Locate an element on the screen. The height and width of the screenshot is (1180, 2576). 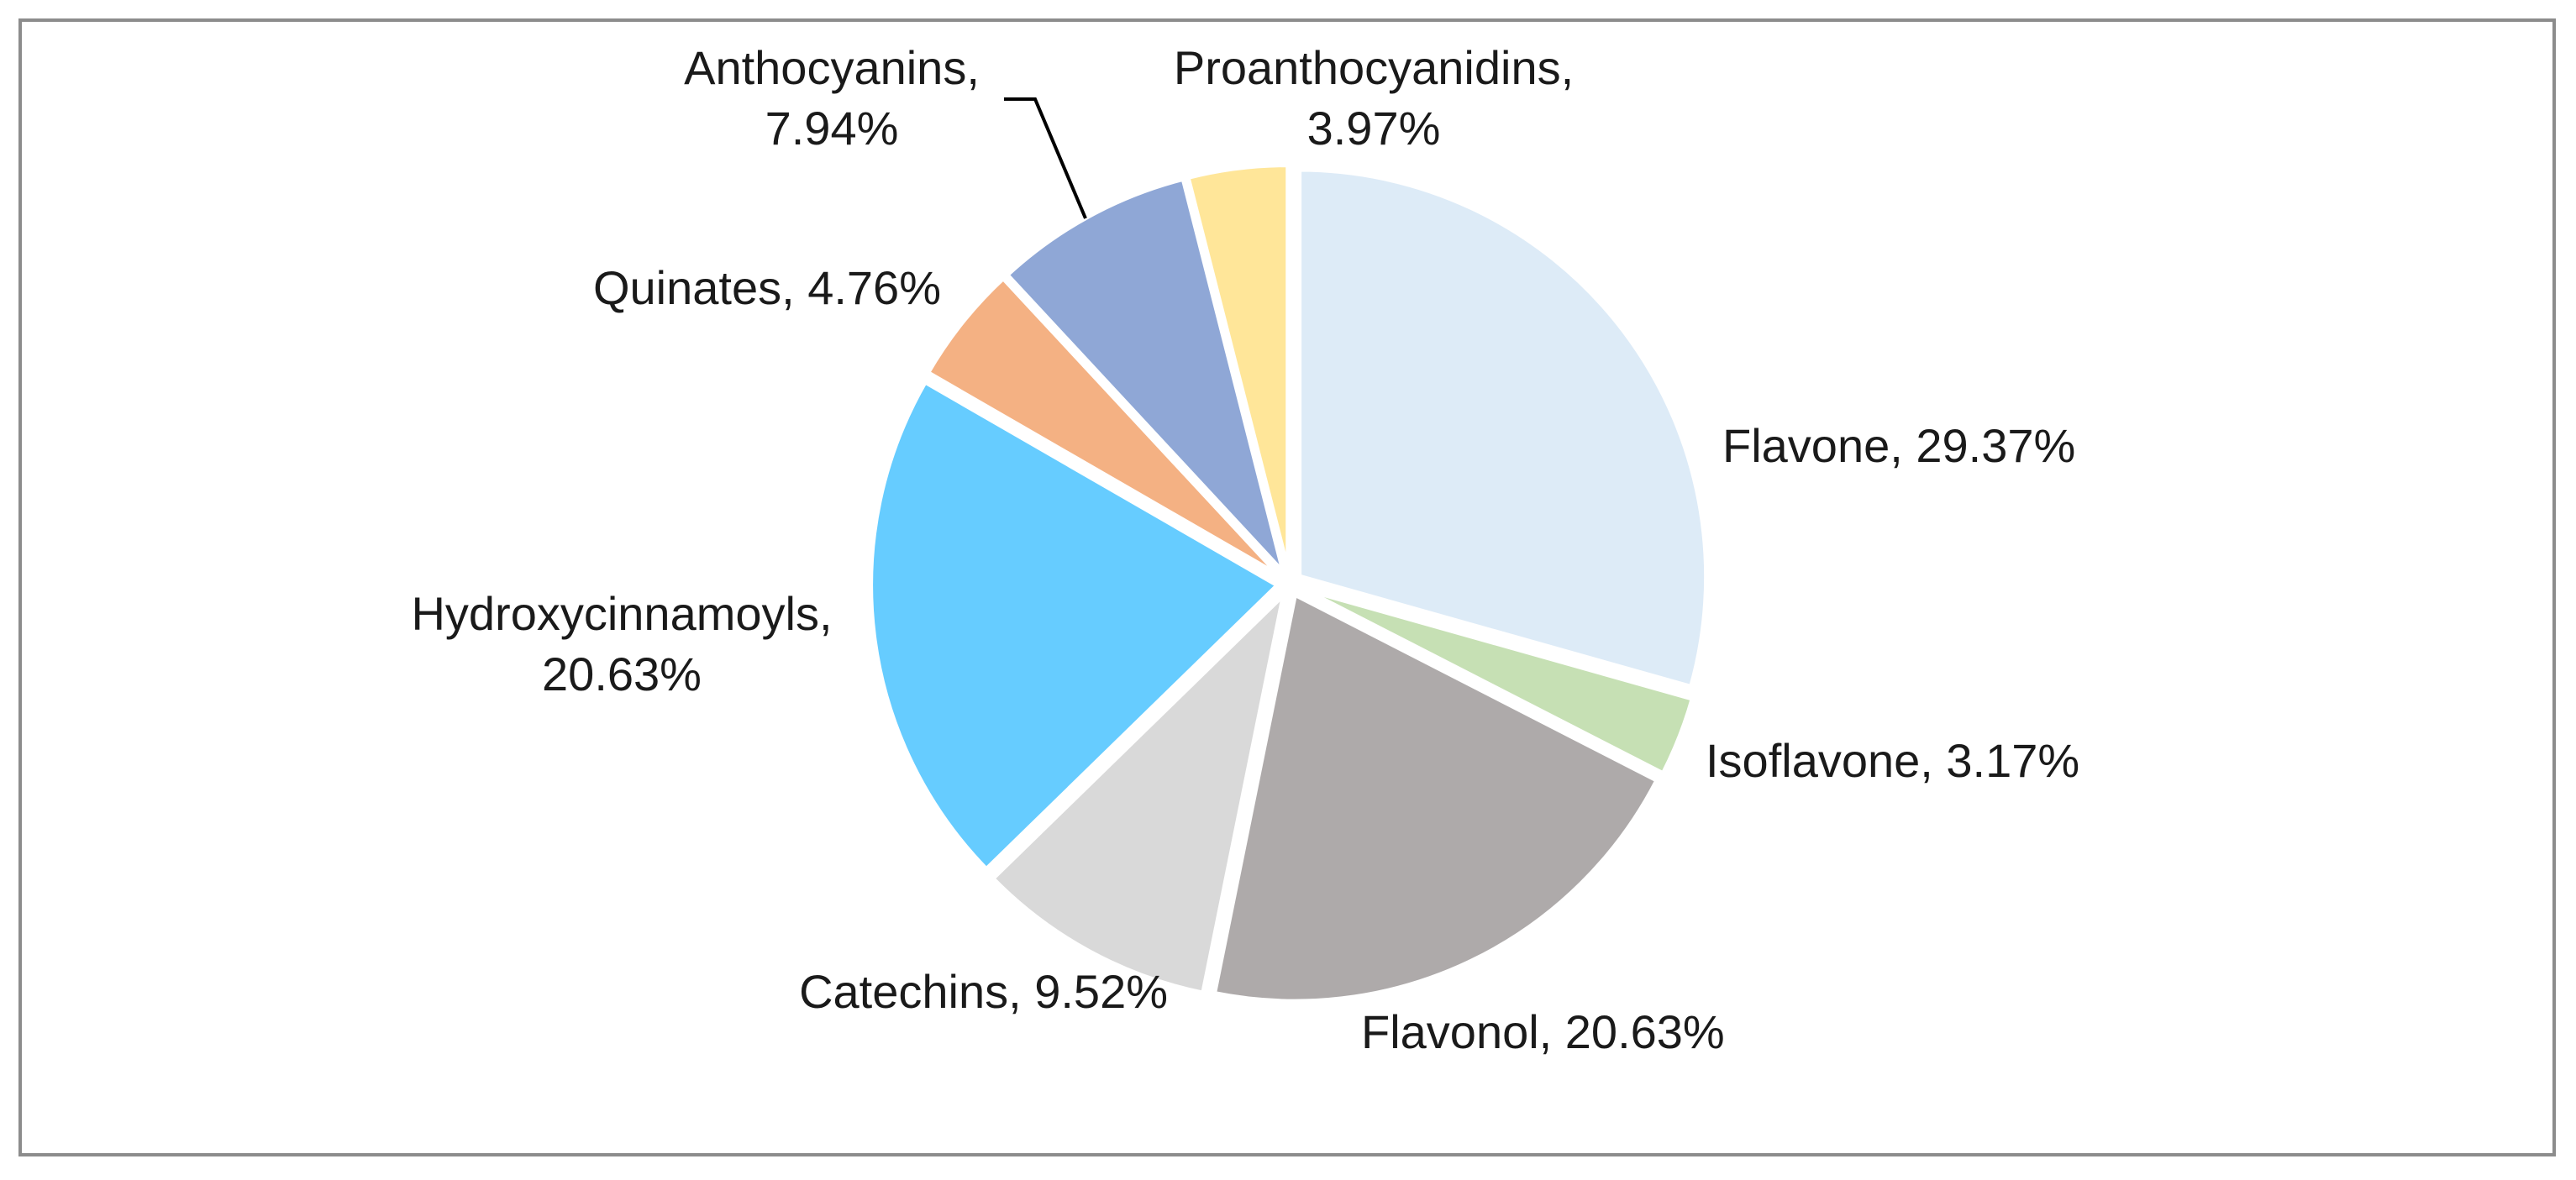
data-label-quinates: Quinates, 4.76% is located at coordinates (767, 287).